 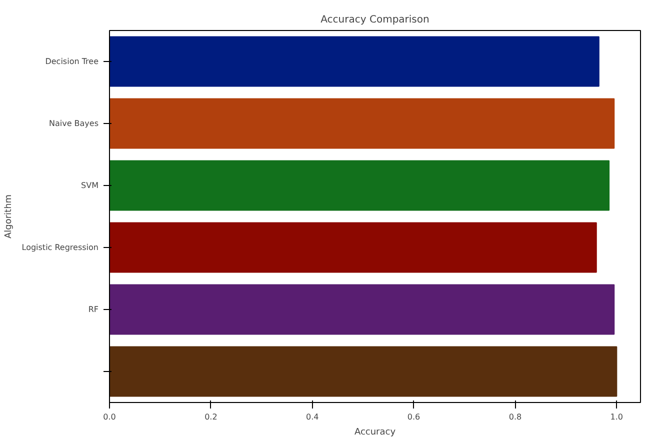 I want to click on x-tick-label: 0.4, so click(x=312, y=417).